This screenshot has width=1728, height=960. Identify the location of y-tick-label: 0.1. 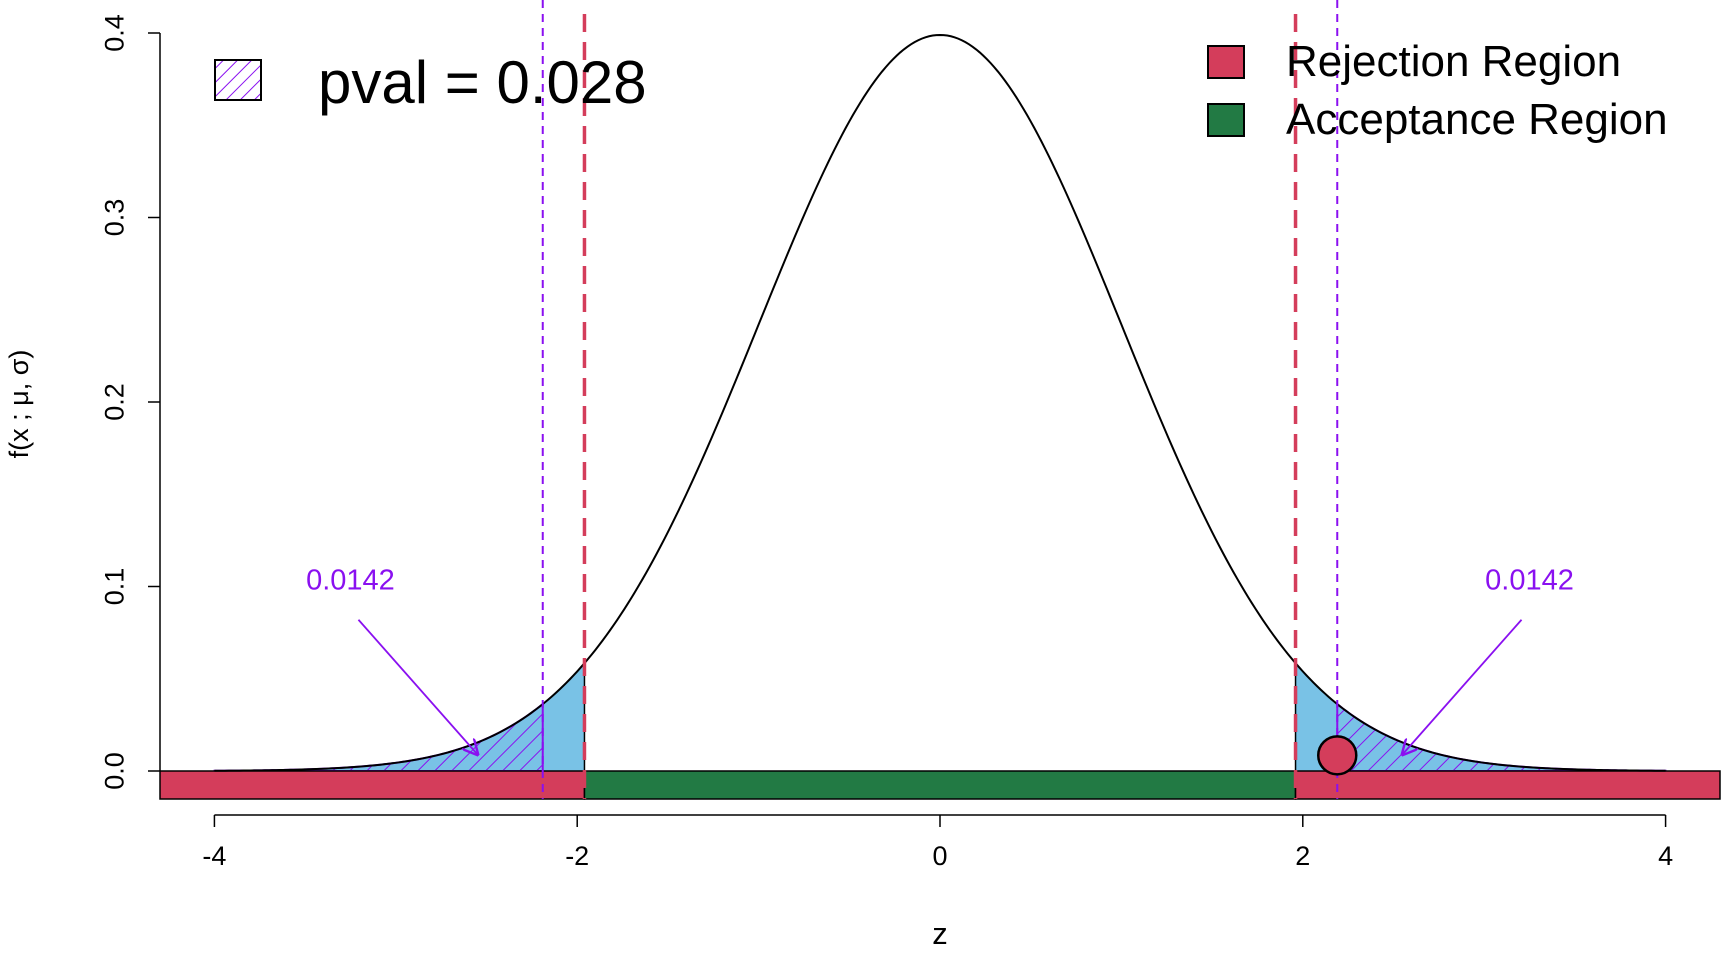
(114, 587).